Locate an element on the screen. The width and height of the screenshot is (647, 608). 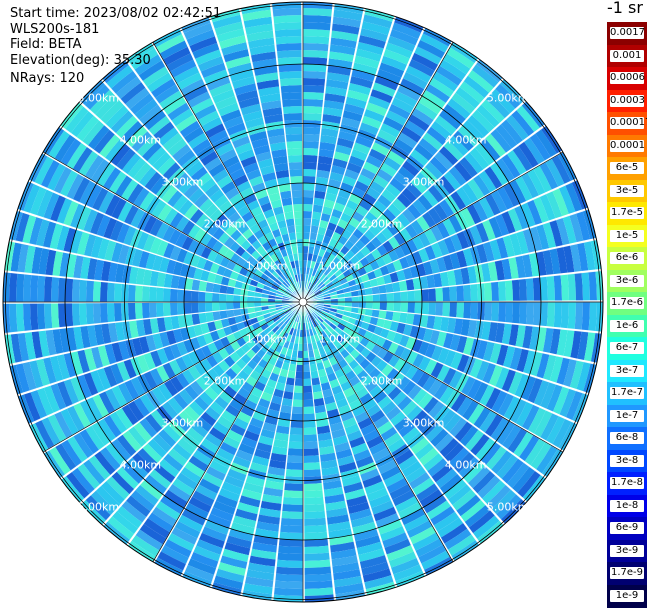
range-ring-label: 4.00km is located at coordinates (466, 139).